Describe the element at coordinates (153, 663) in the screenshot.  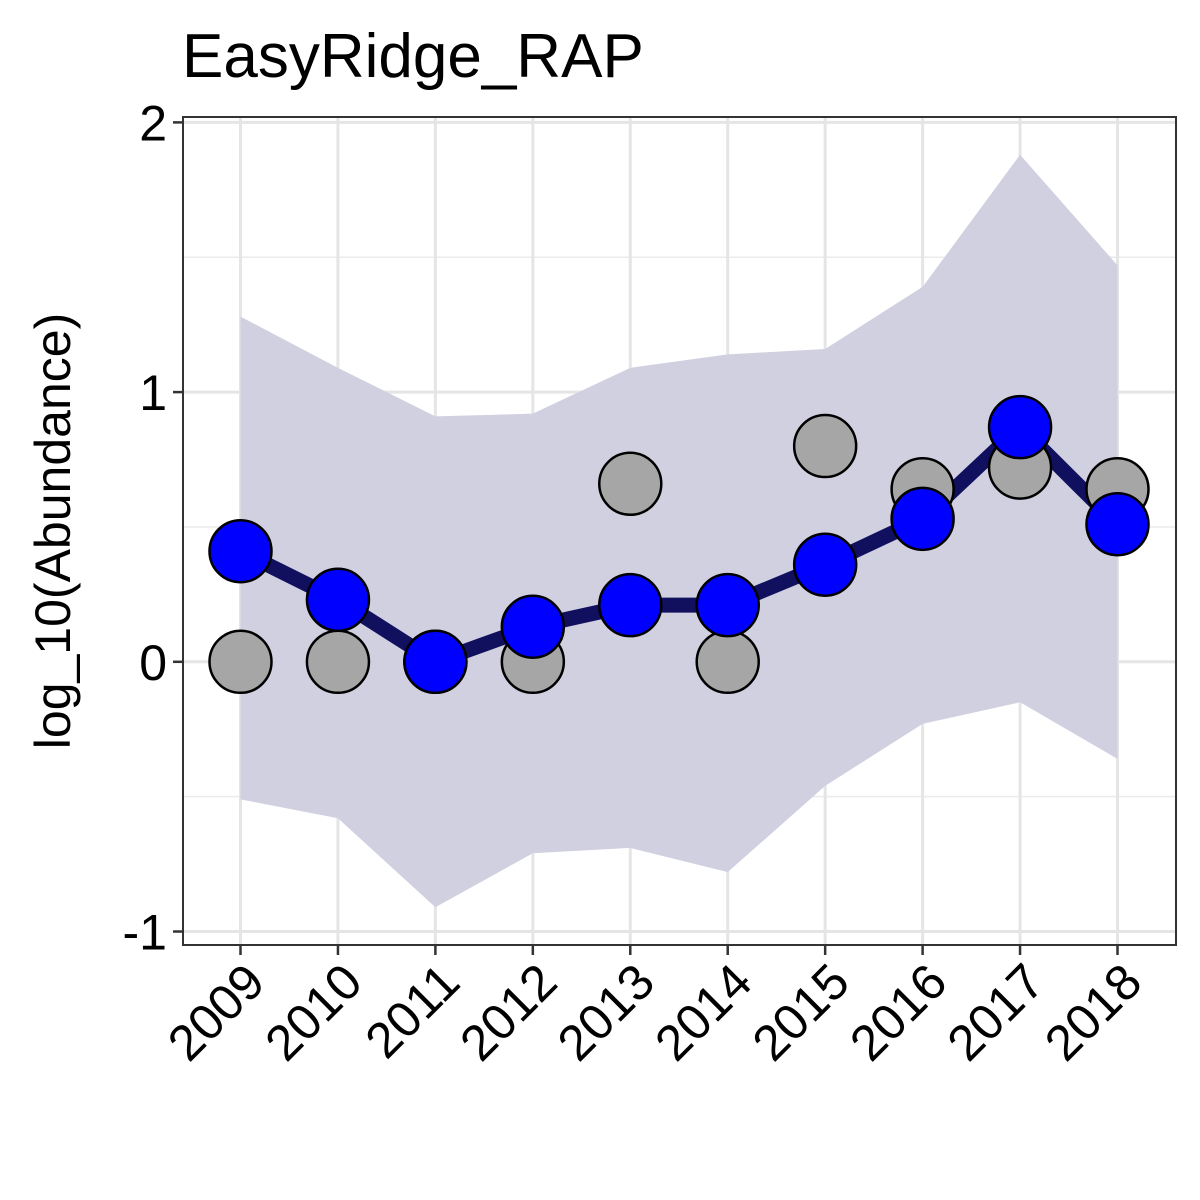
I see `y-tick-label: 0` at that location.